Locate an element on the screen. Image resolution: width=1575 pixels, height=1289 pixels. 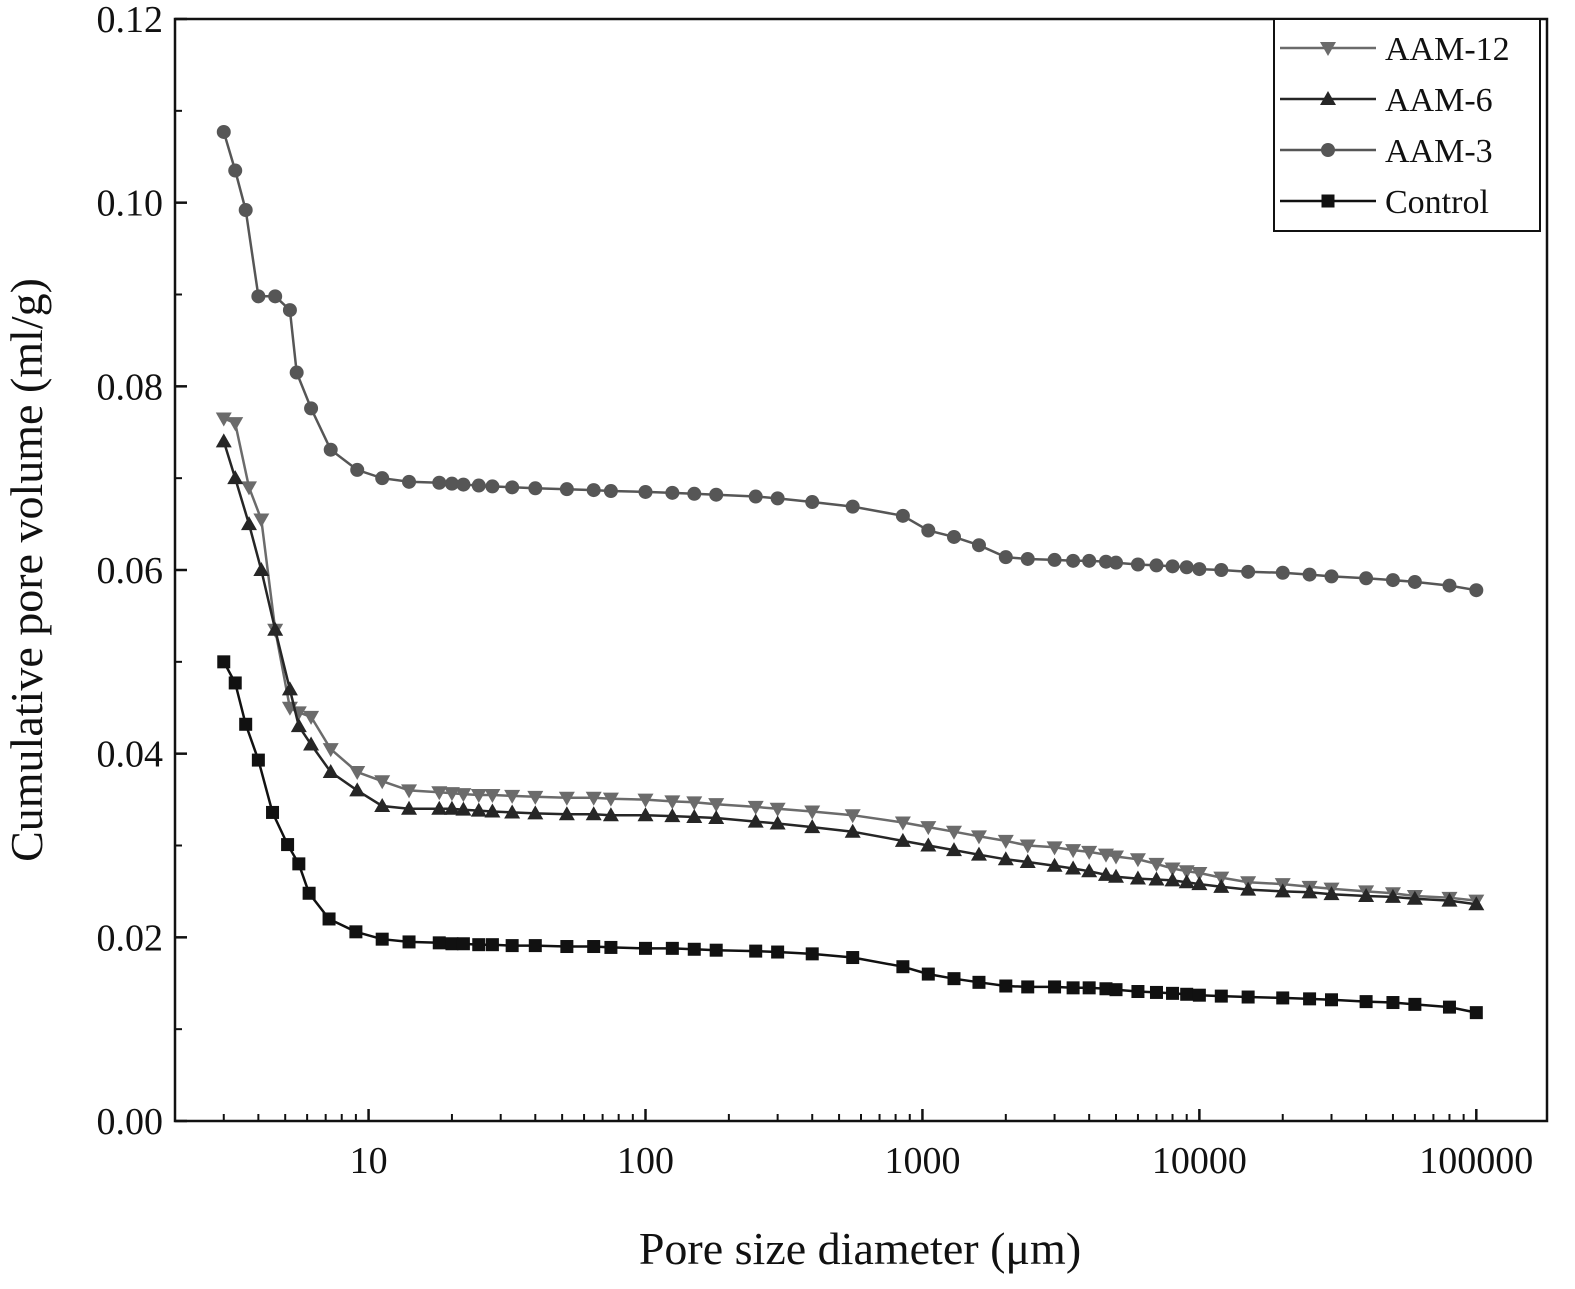
y-tick-label: 0.08 is located at coordinates (130, 387).